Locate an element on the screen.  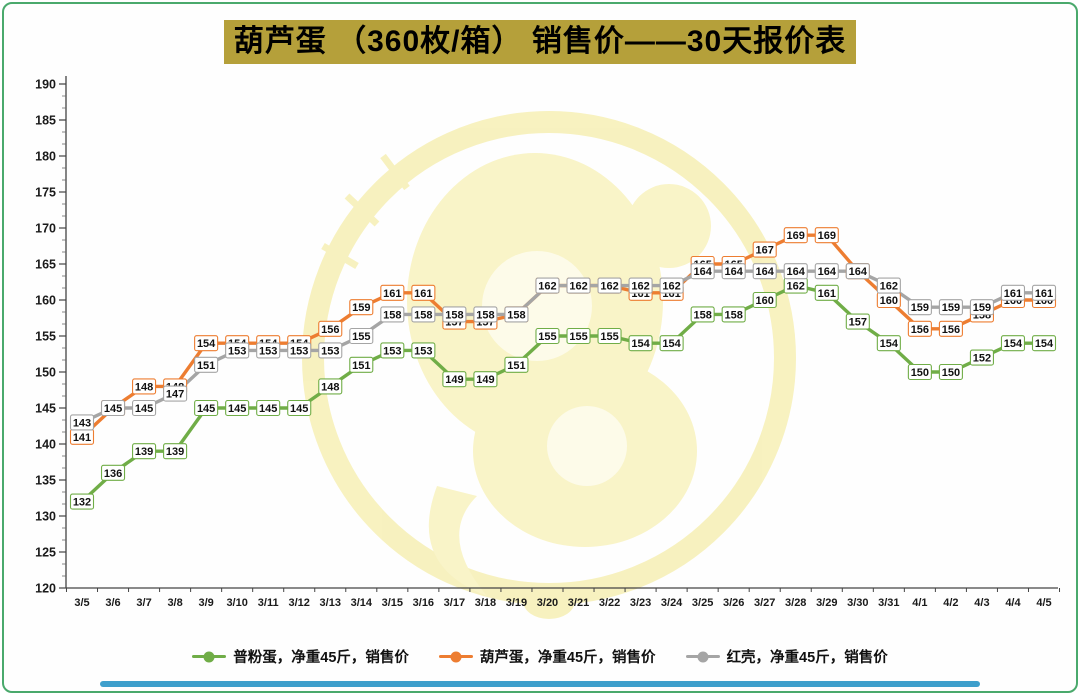
x-axis-tick-label: 3/25 is located at coordinates (702, 603).